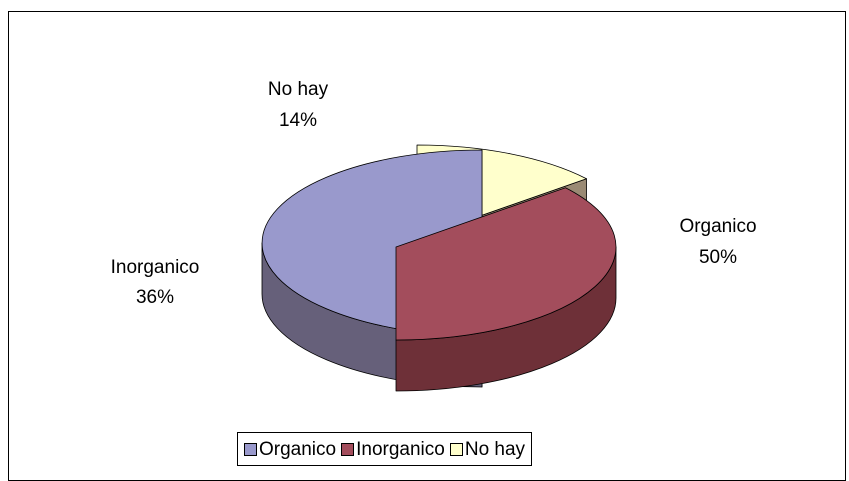  I want to click on pie-slice-inorganico, so click(506, 289).